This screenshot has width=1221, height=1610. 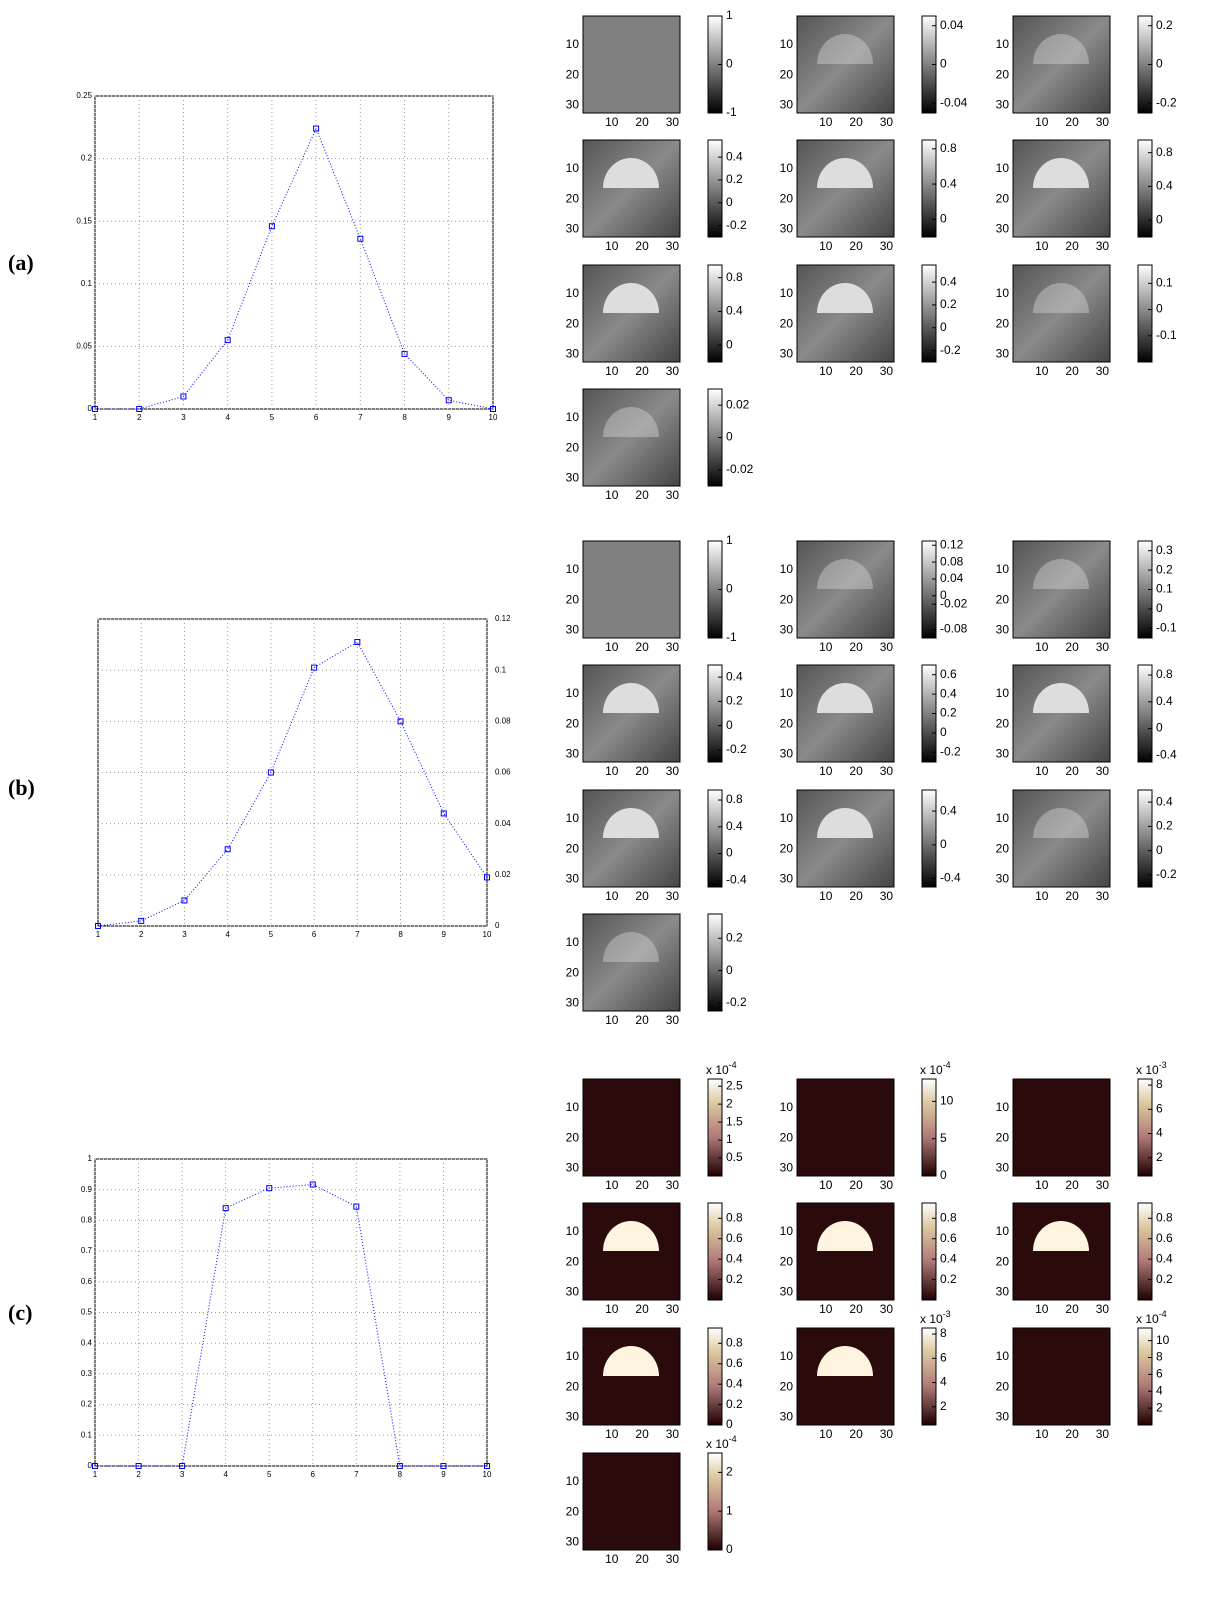 What do you see at coordinates (935, 1068) in the screenshot?
I see `colorbar-multiplier: x 10-4` at bounding box center [935, 1068].